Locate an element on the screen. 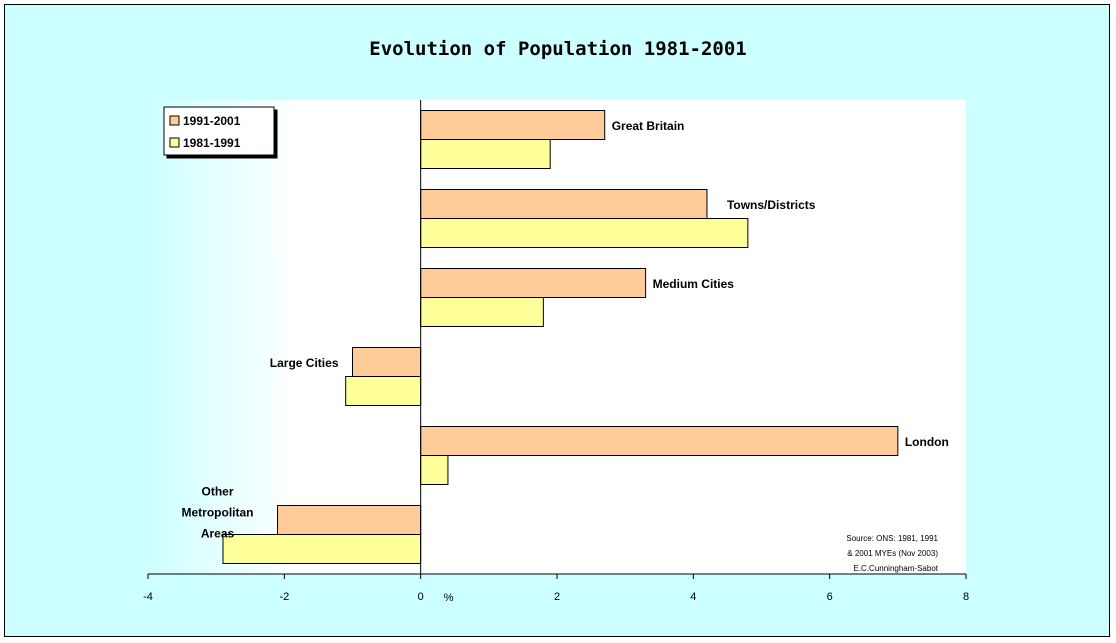  bar-1981-1991-other-metropolitan-areas is located at coordinates (322, 549).